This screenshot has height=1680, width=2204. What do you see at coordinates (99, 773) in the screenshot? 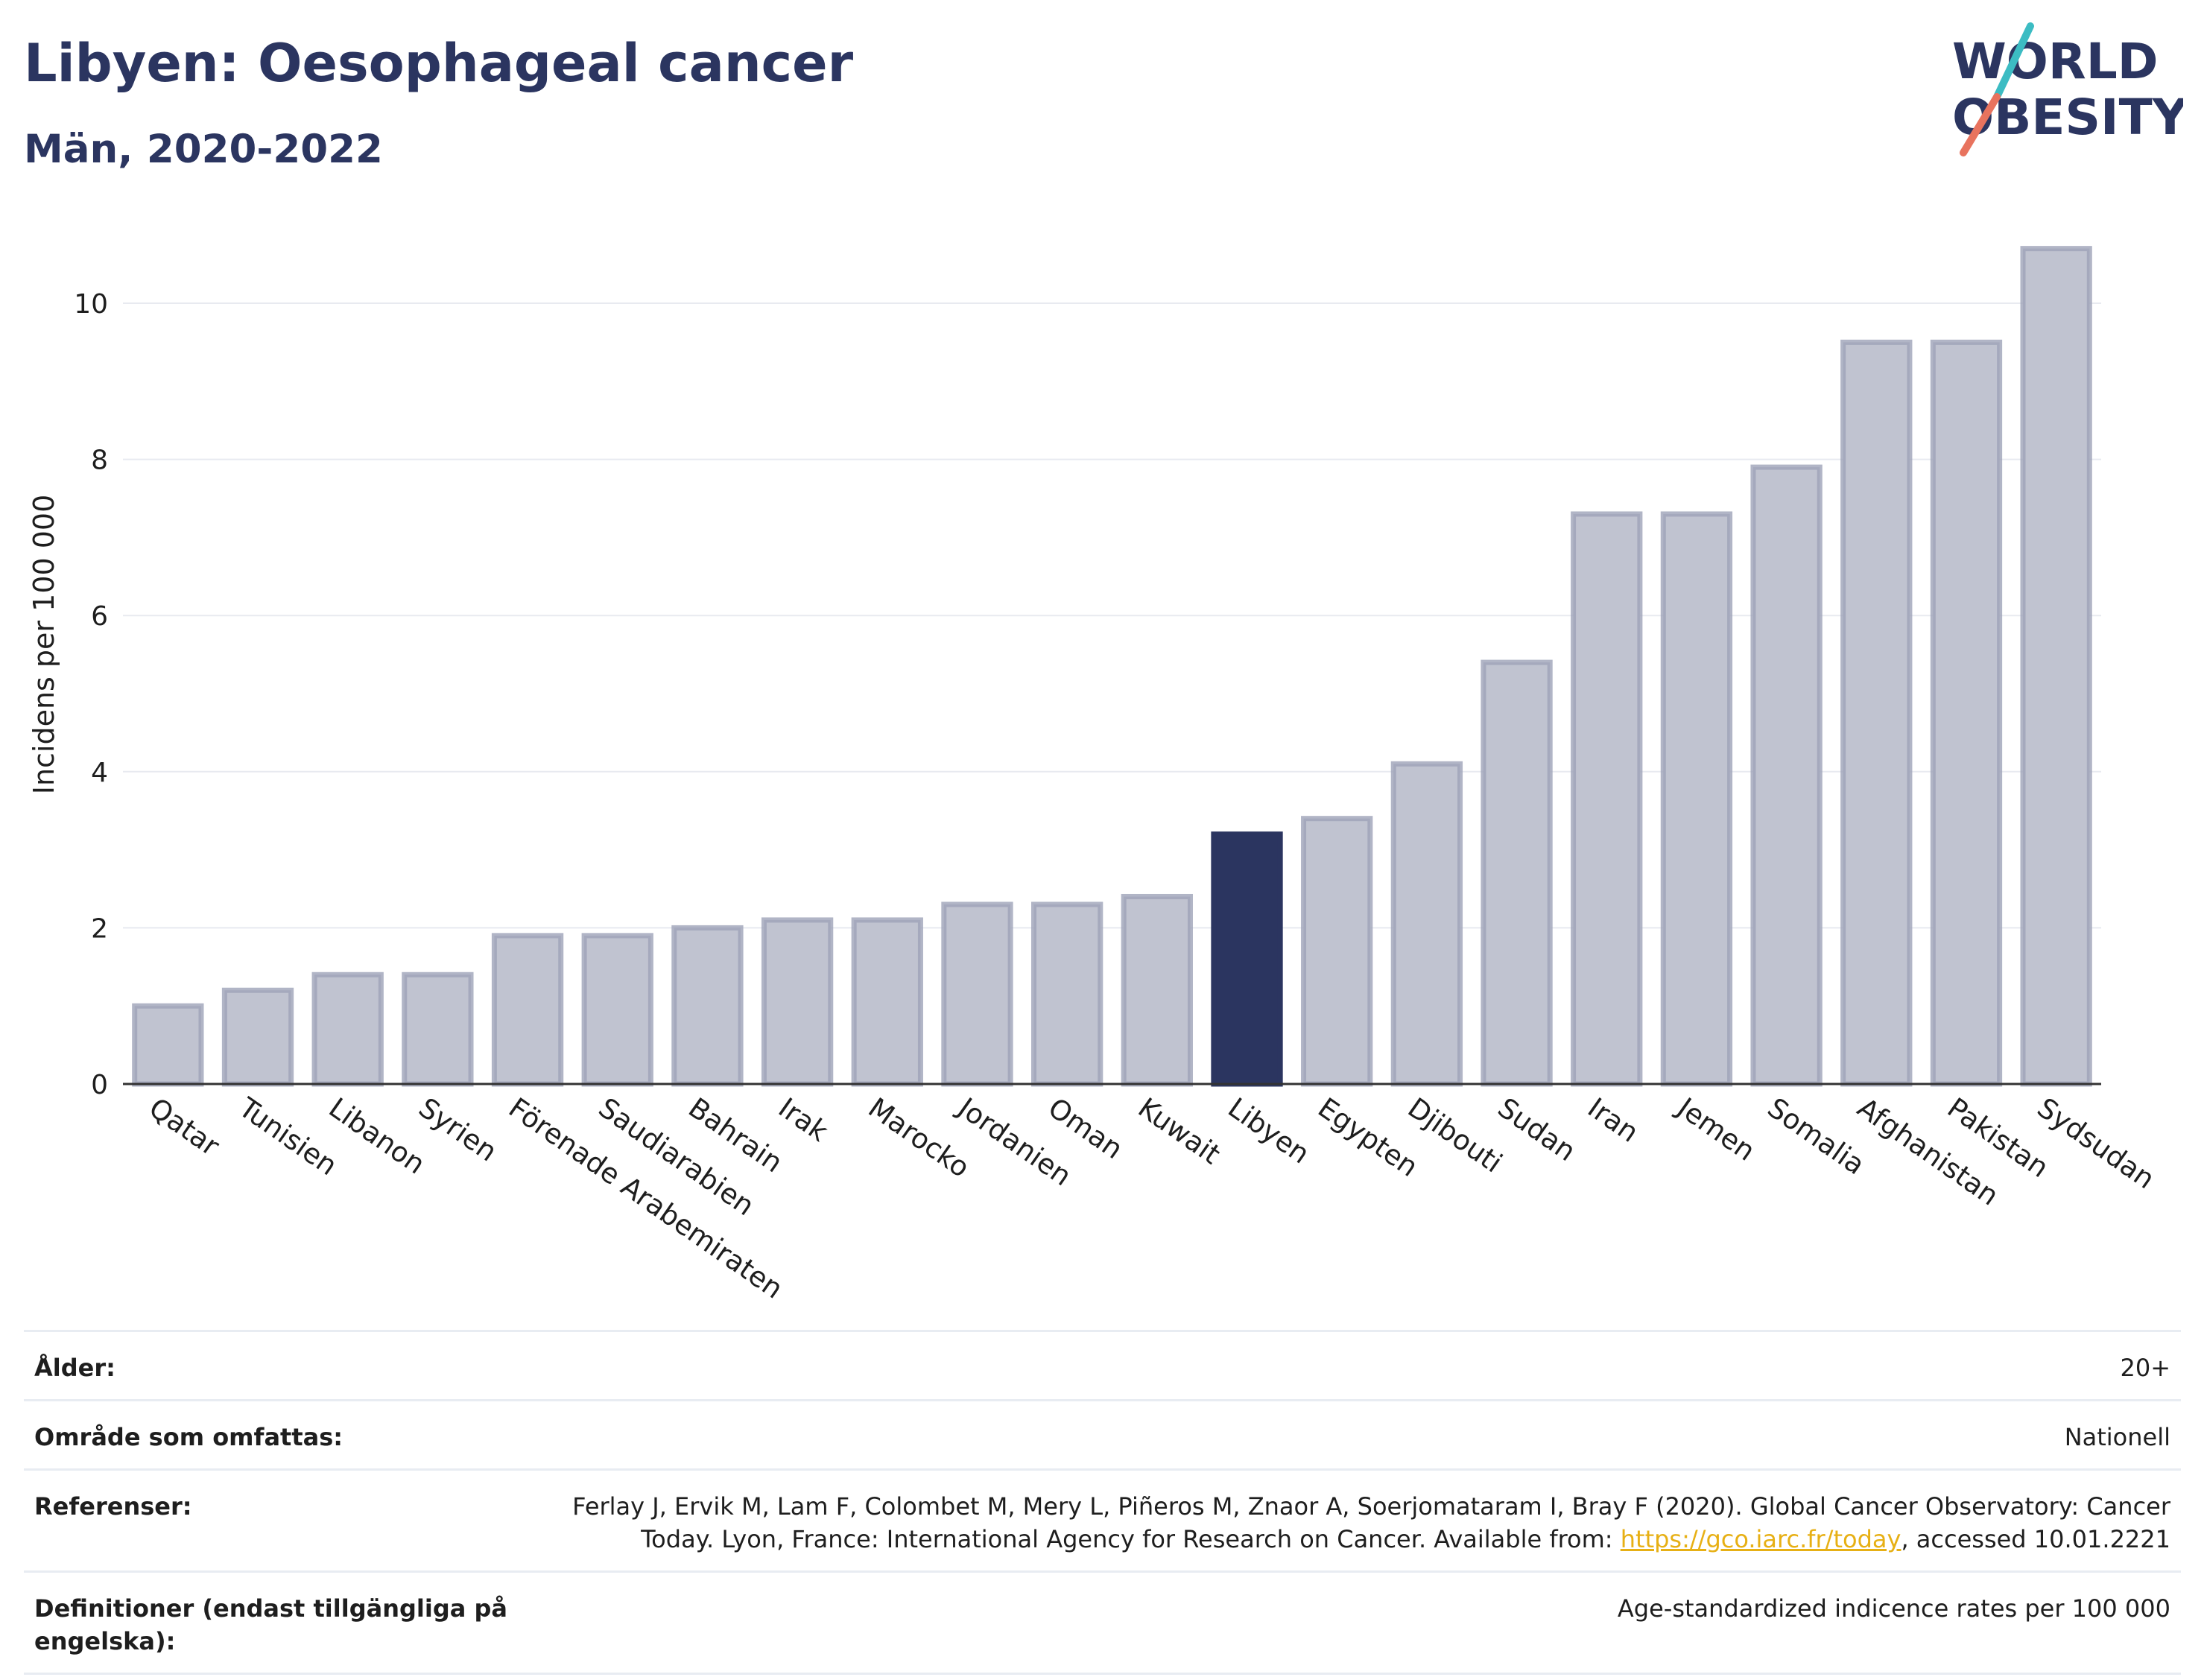
I see `y-tick-label: 4` at bounding box center [99, 773].